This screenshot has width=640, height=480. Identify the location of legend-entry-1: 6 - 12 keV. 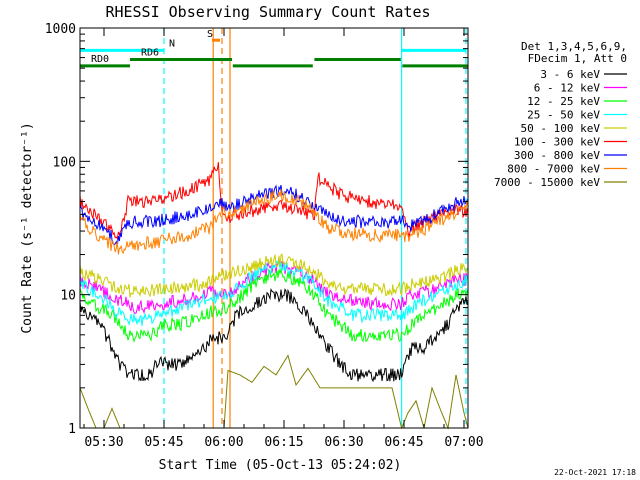
(567, 88).